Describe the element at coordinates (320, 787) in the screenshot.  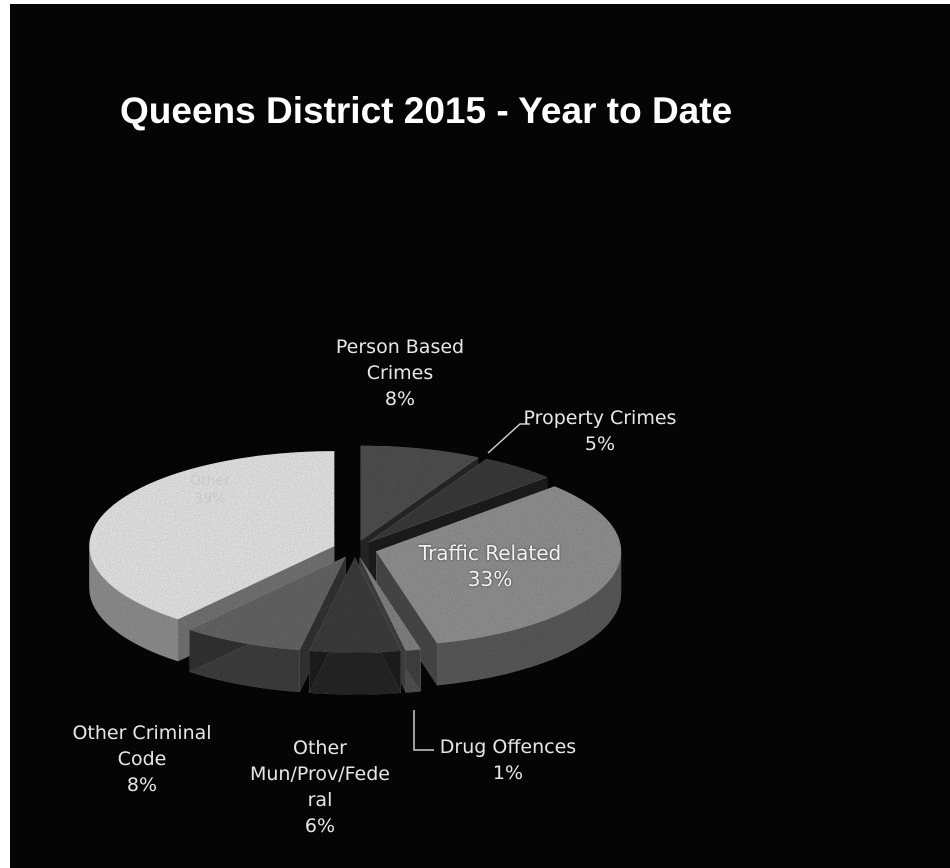
I see `slice-label-other-mun-prov-federal: Other Mun/Prov/Fede ral 6%` at that location.